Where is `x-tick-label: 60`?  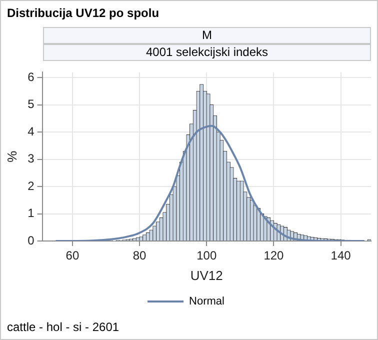 x-tick-label: 60 is located at coordinates (73, 255).